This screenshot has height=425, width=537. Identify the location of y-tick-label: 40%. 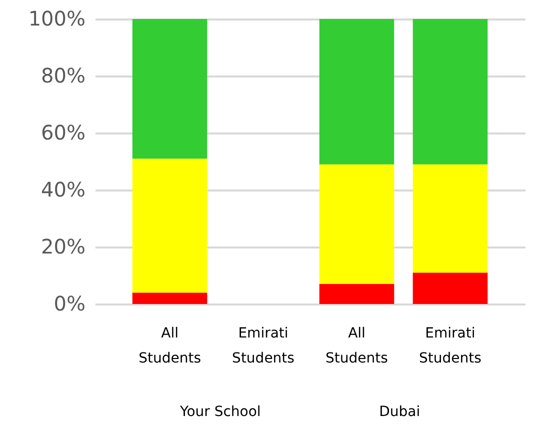
(63, 190).